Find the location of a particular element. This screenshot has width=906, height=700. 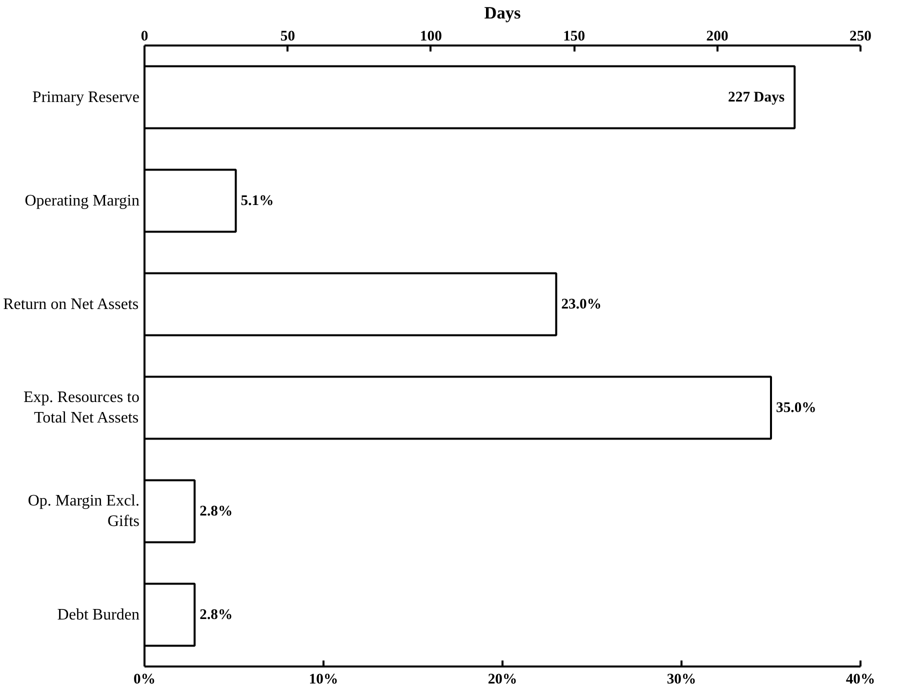

x2-tick-label: 150 is located at coordinates (574, 36).